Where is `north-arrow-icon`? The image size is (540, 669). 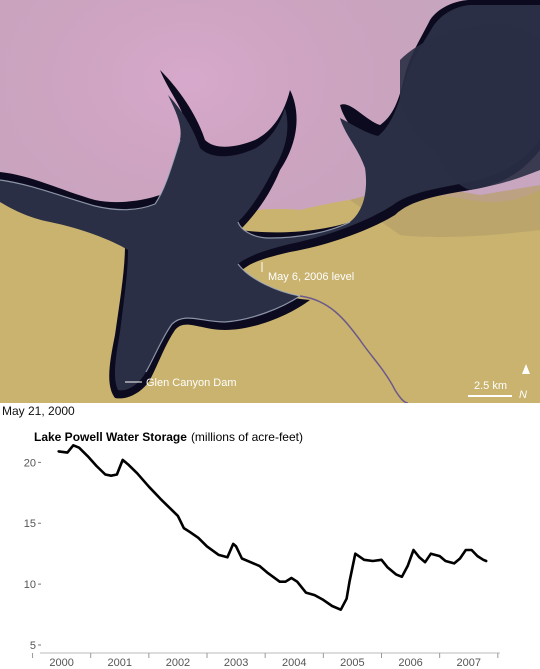 north-arrow-icon is located at coordinates (526, 369).